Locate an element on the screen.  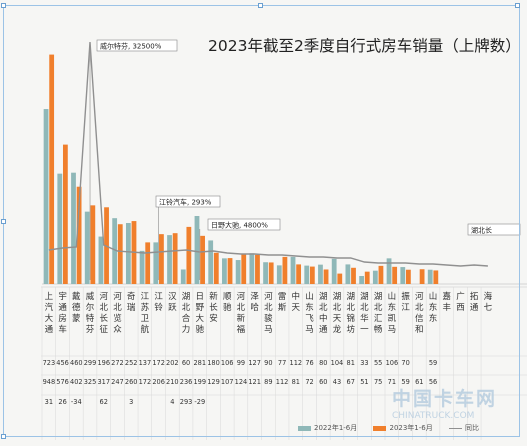
table-cell: 76 is located at coordinates (309, 363).